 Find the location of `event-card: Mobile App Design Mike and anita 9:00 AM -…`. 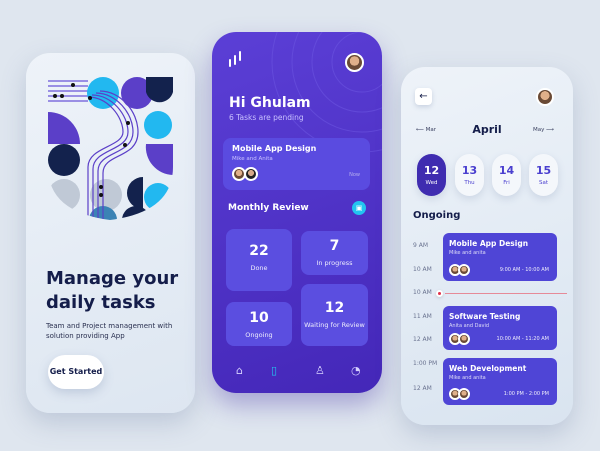

event-card: Mobile App Design Mike and anita 9:00 AM -… is located at coordinates (500, 257).